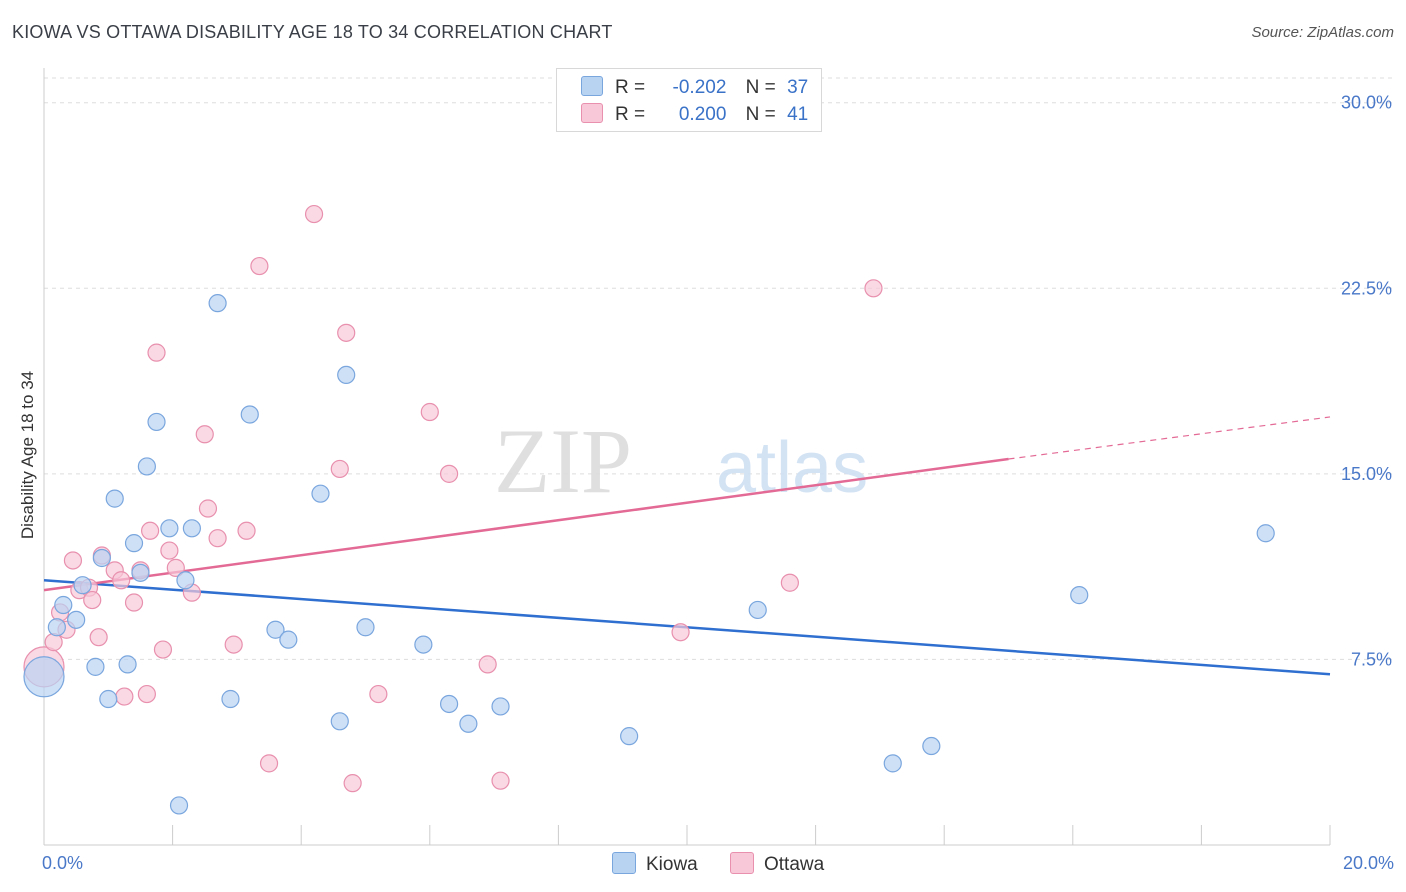 This screenshot has width=1406, height=892. What do you see at coordinates (1368, 863) in the screenshot?
I see `x-tick-label-max: 20.0%` at bounding box center [1368, 863].